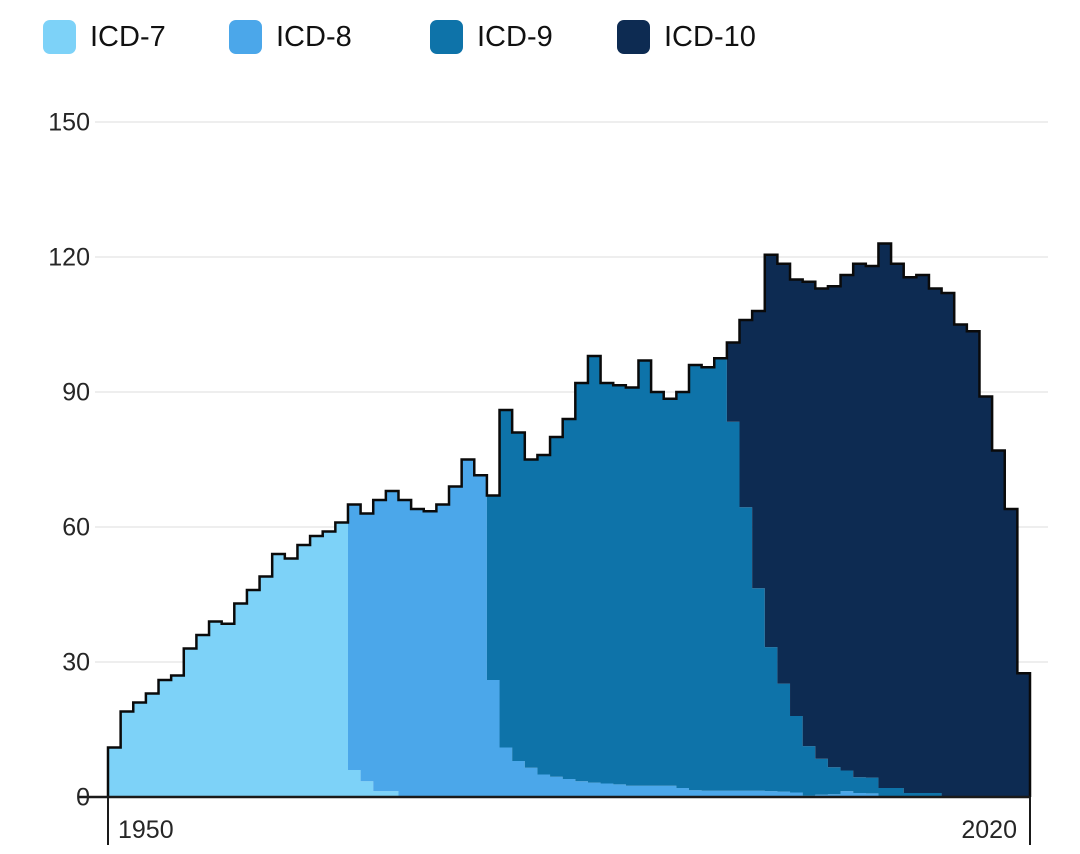 The height and width of the screenshot is (854, 1080). What do you see at coordinates (989, 830) in the screenshot?
I see `x-tick-label-end: 2020` at bounding box center [989, 830].